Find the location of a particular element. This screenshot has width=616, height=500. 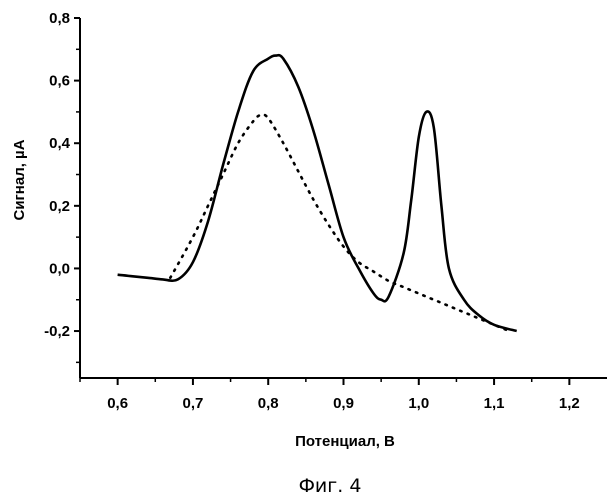

x-axis-title: Потенциал, В is located at coordinates (345, 441).